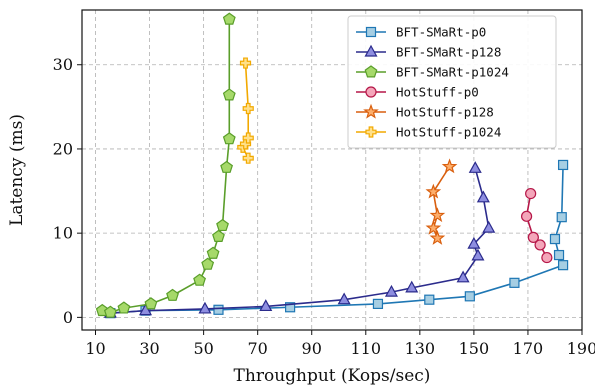 The image size is (595, 391). What do you see at coordinates (448, 52) in the screenshot?
I see `legend-label: BFT-SMaRt-p128` at bounding box center [448, 52].